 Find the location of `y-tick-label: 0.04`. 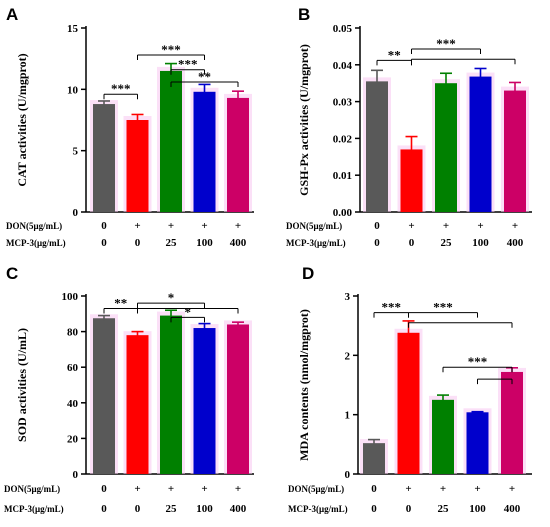

y-tick-label: 0.04 is located at coordinates (343, 66).